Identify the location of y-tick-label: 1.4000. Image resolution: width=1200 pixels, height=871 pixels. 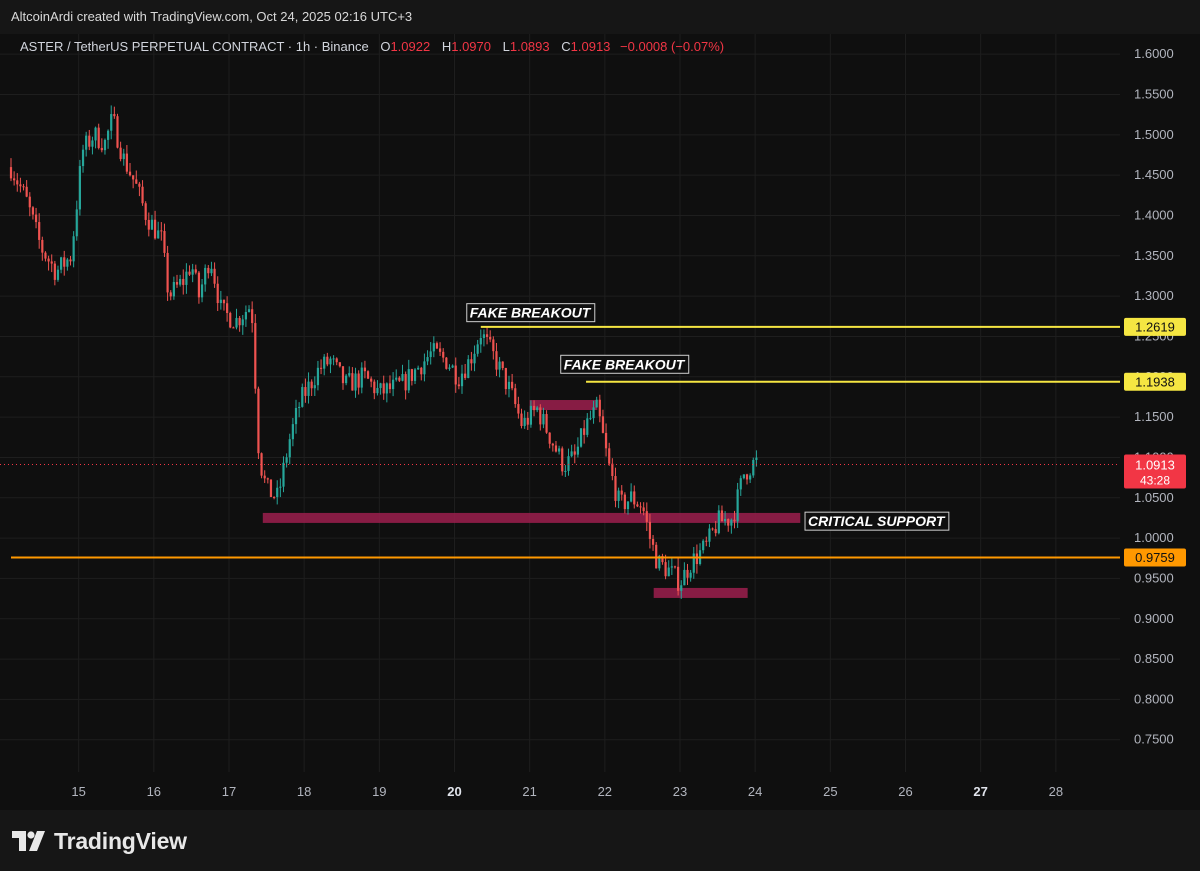
(1154, 214).